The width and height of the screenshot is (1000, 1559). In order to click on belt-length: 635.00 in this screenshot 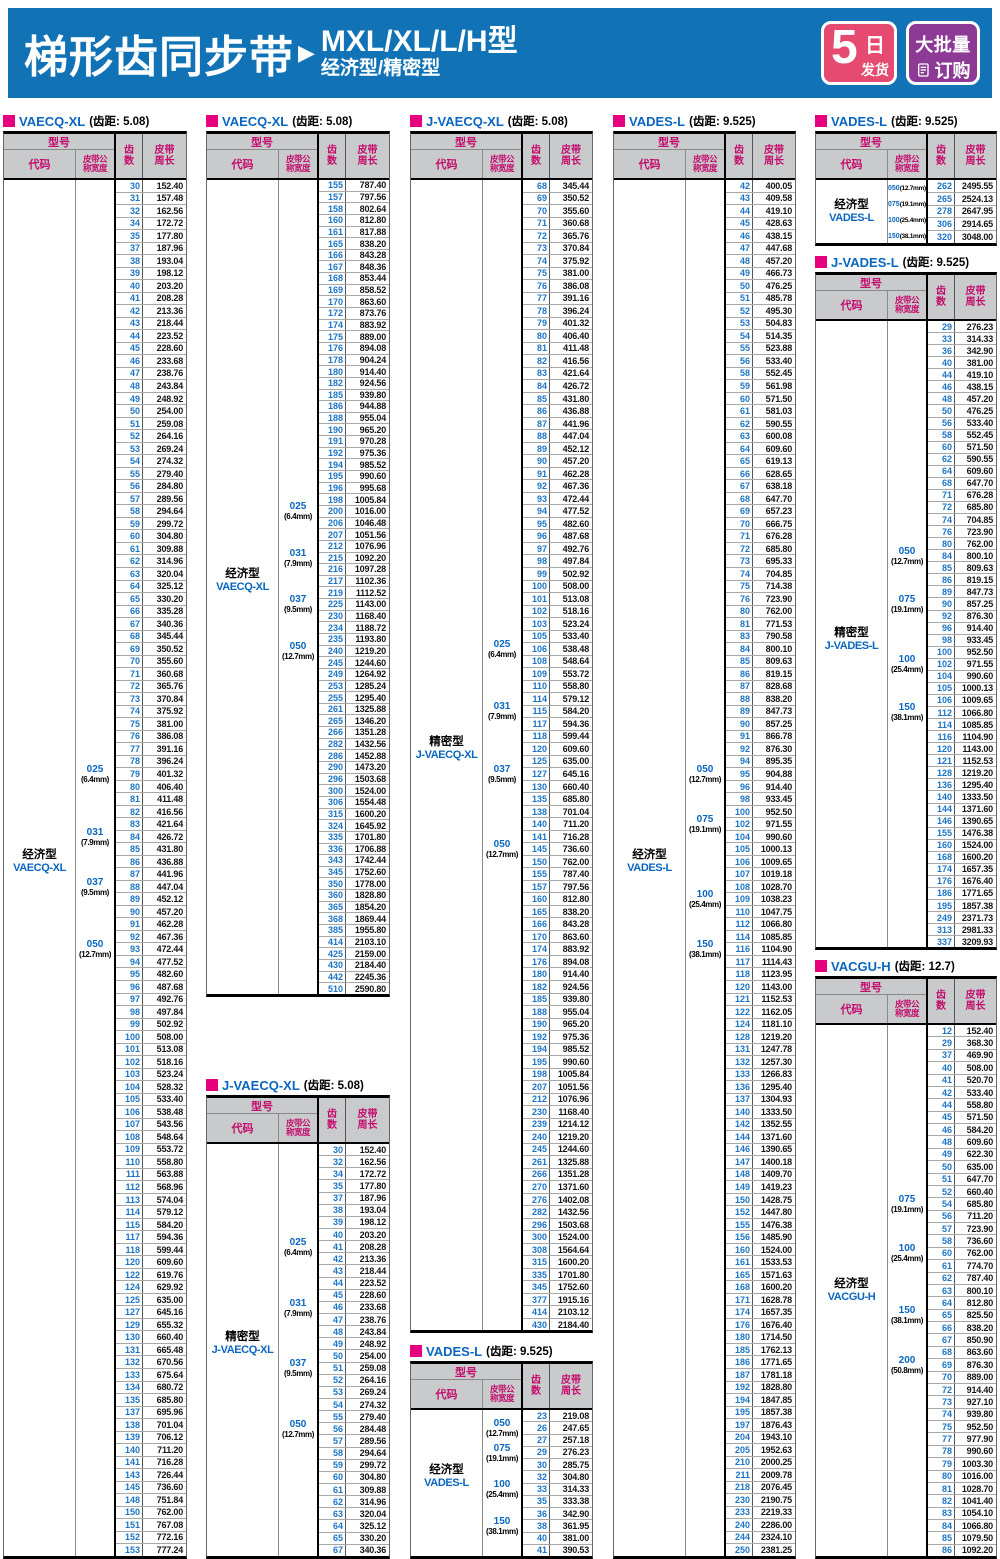, I will do `click(164, 1299)`.